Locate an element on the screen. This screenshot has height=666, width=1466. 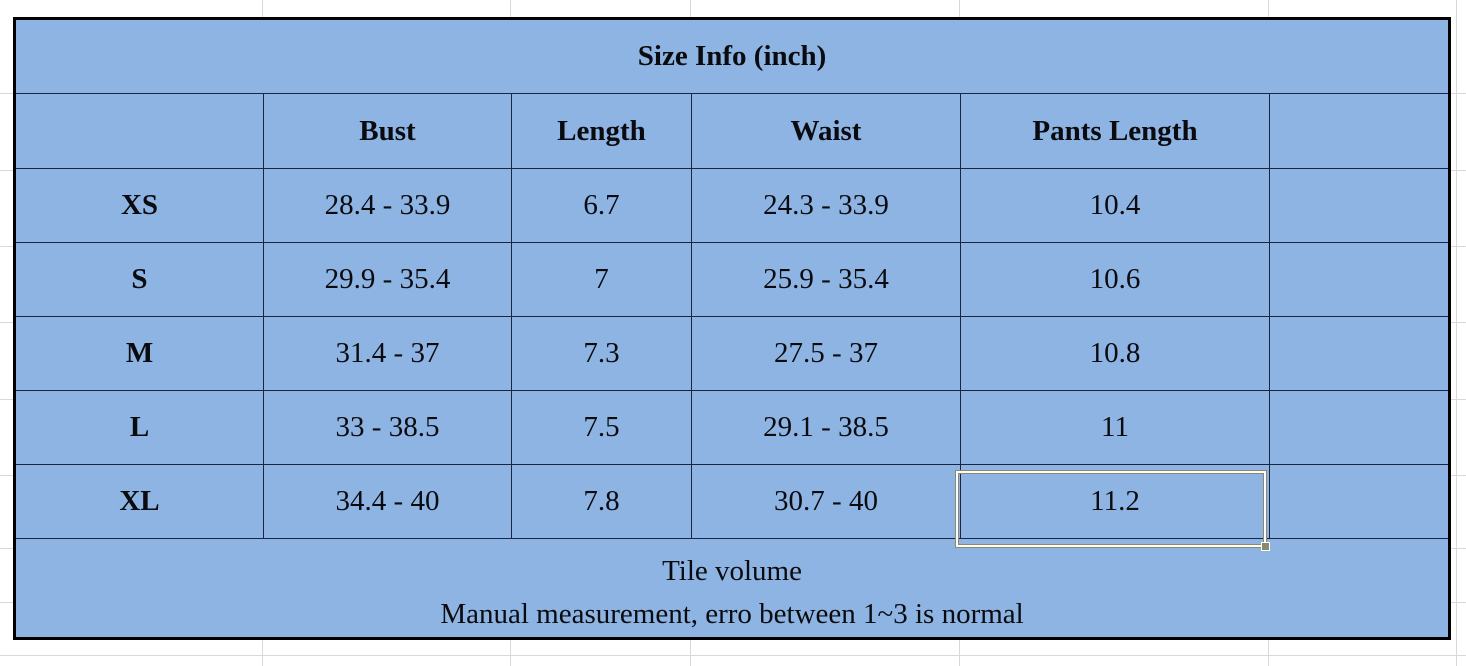
title-row: Size Info (inch) is located at coordinates (732, 56).